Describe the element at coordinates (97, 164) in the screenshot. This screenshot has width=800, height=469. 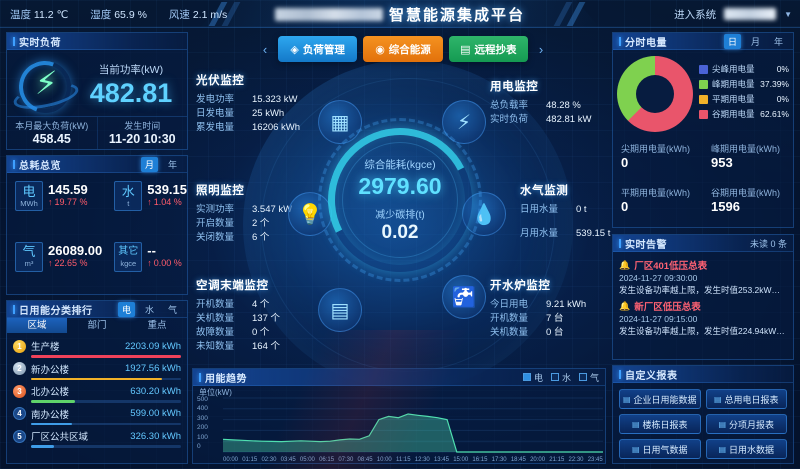
I see `panel-header: 总耗总览 月 年` at that location.